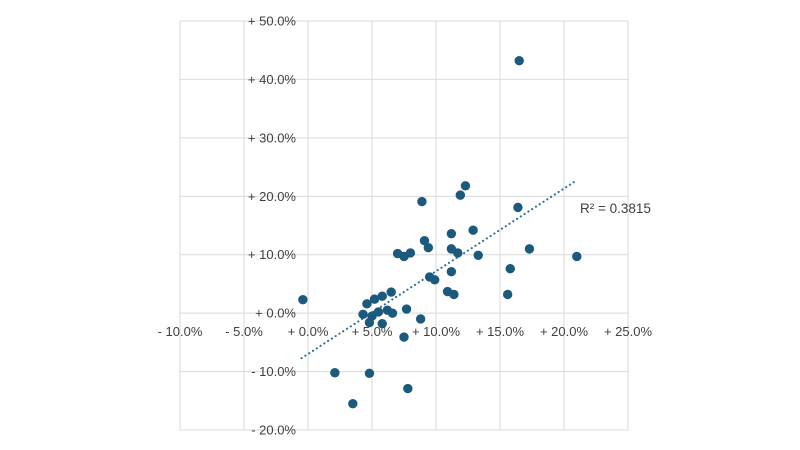 The width and height of the screenshot is (800, 450). What do you see at coordinates (372, 331) in the screenshot?
I see `x-axis-tick-label: + 5.0%` at bounding box center [372, 331].